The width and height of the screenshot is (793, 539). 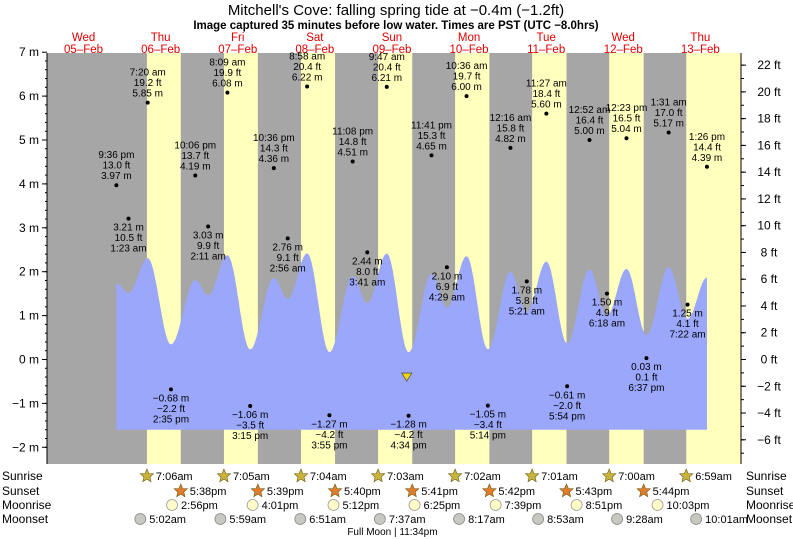 I want to click on tide-label: 17.0 ft, so click(x=669, y=113).